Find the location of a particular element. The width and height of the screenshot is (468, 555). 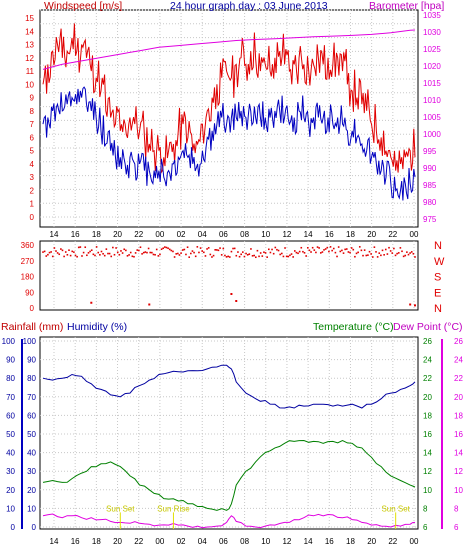

rainfall-tick-label: 40 is located at coordinates (10, 453).